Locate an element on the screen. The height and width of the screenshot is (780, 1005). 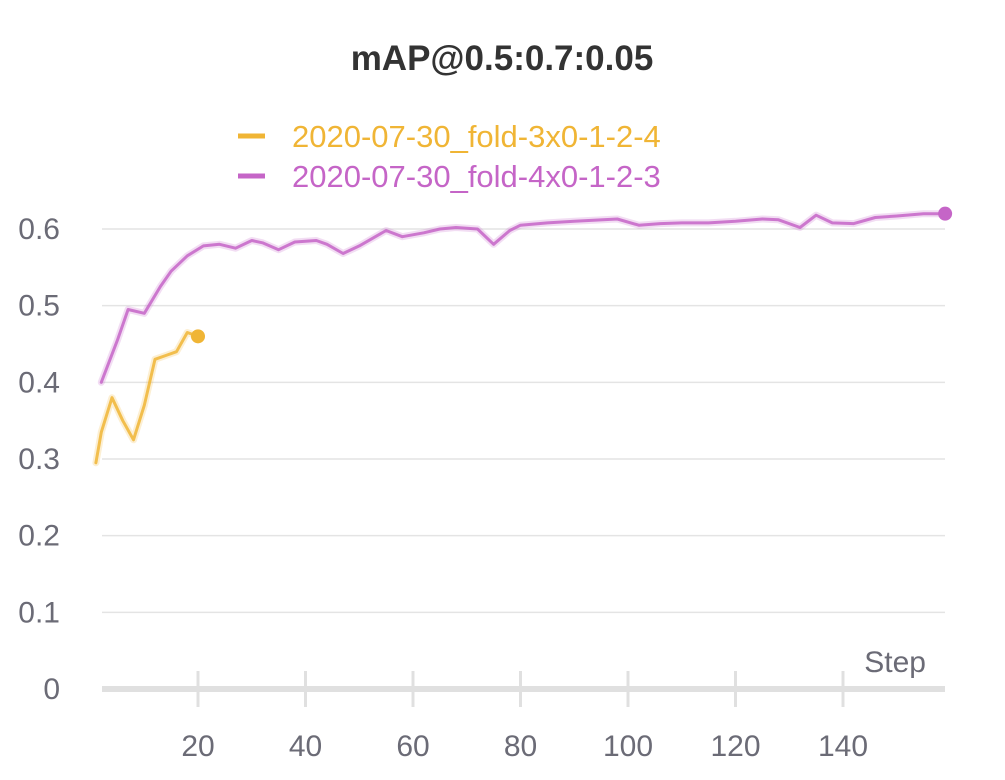
y-tick-label: 0.6 is located at coordinates (39, 229).